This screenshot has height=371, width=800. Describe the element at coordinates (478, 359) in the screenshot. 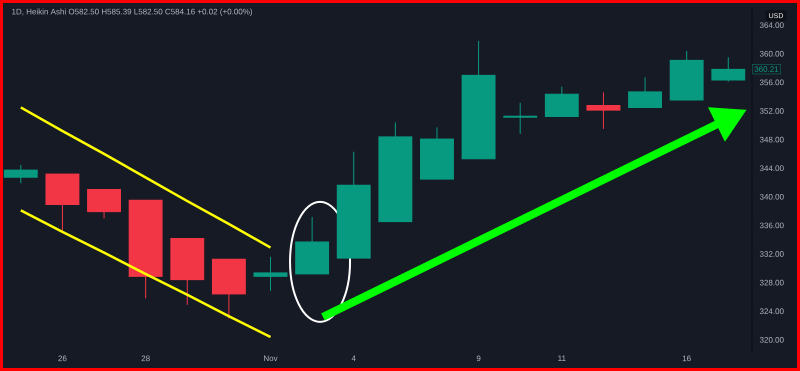

I see `x-tick-label: 9` at that location.